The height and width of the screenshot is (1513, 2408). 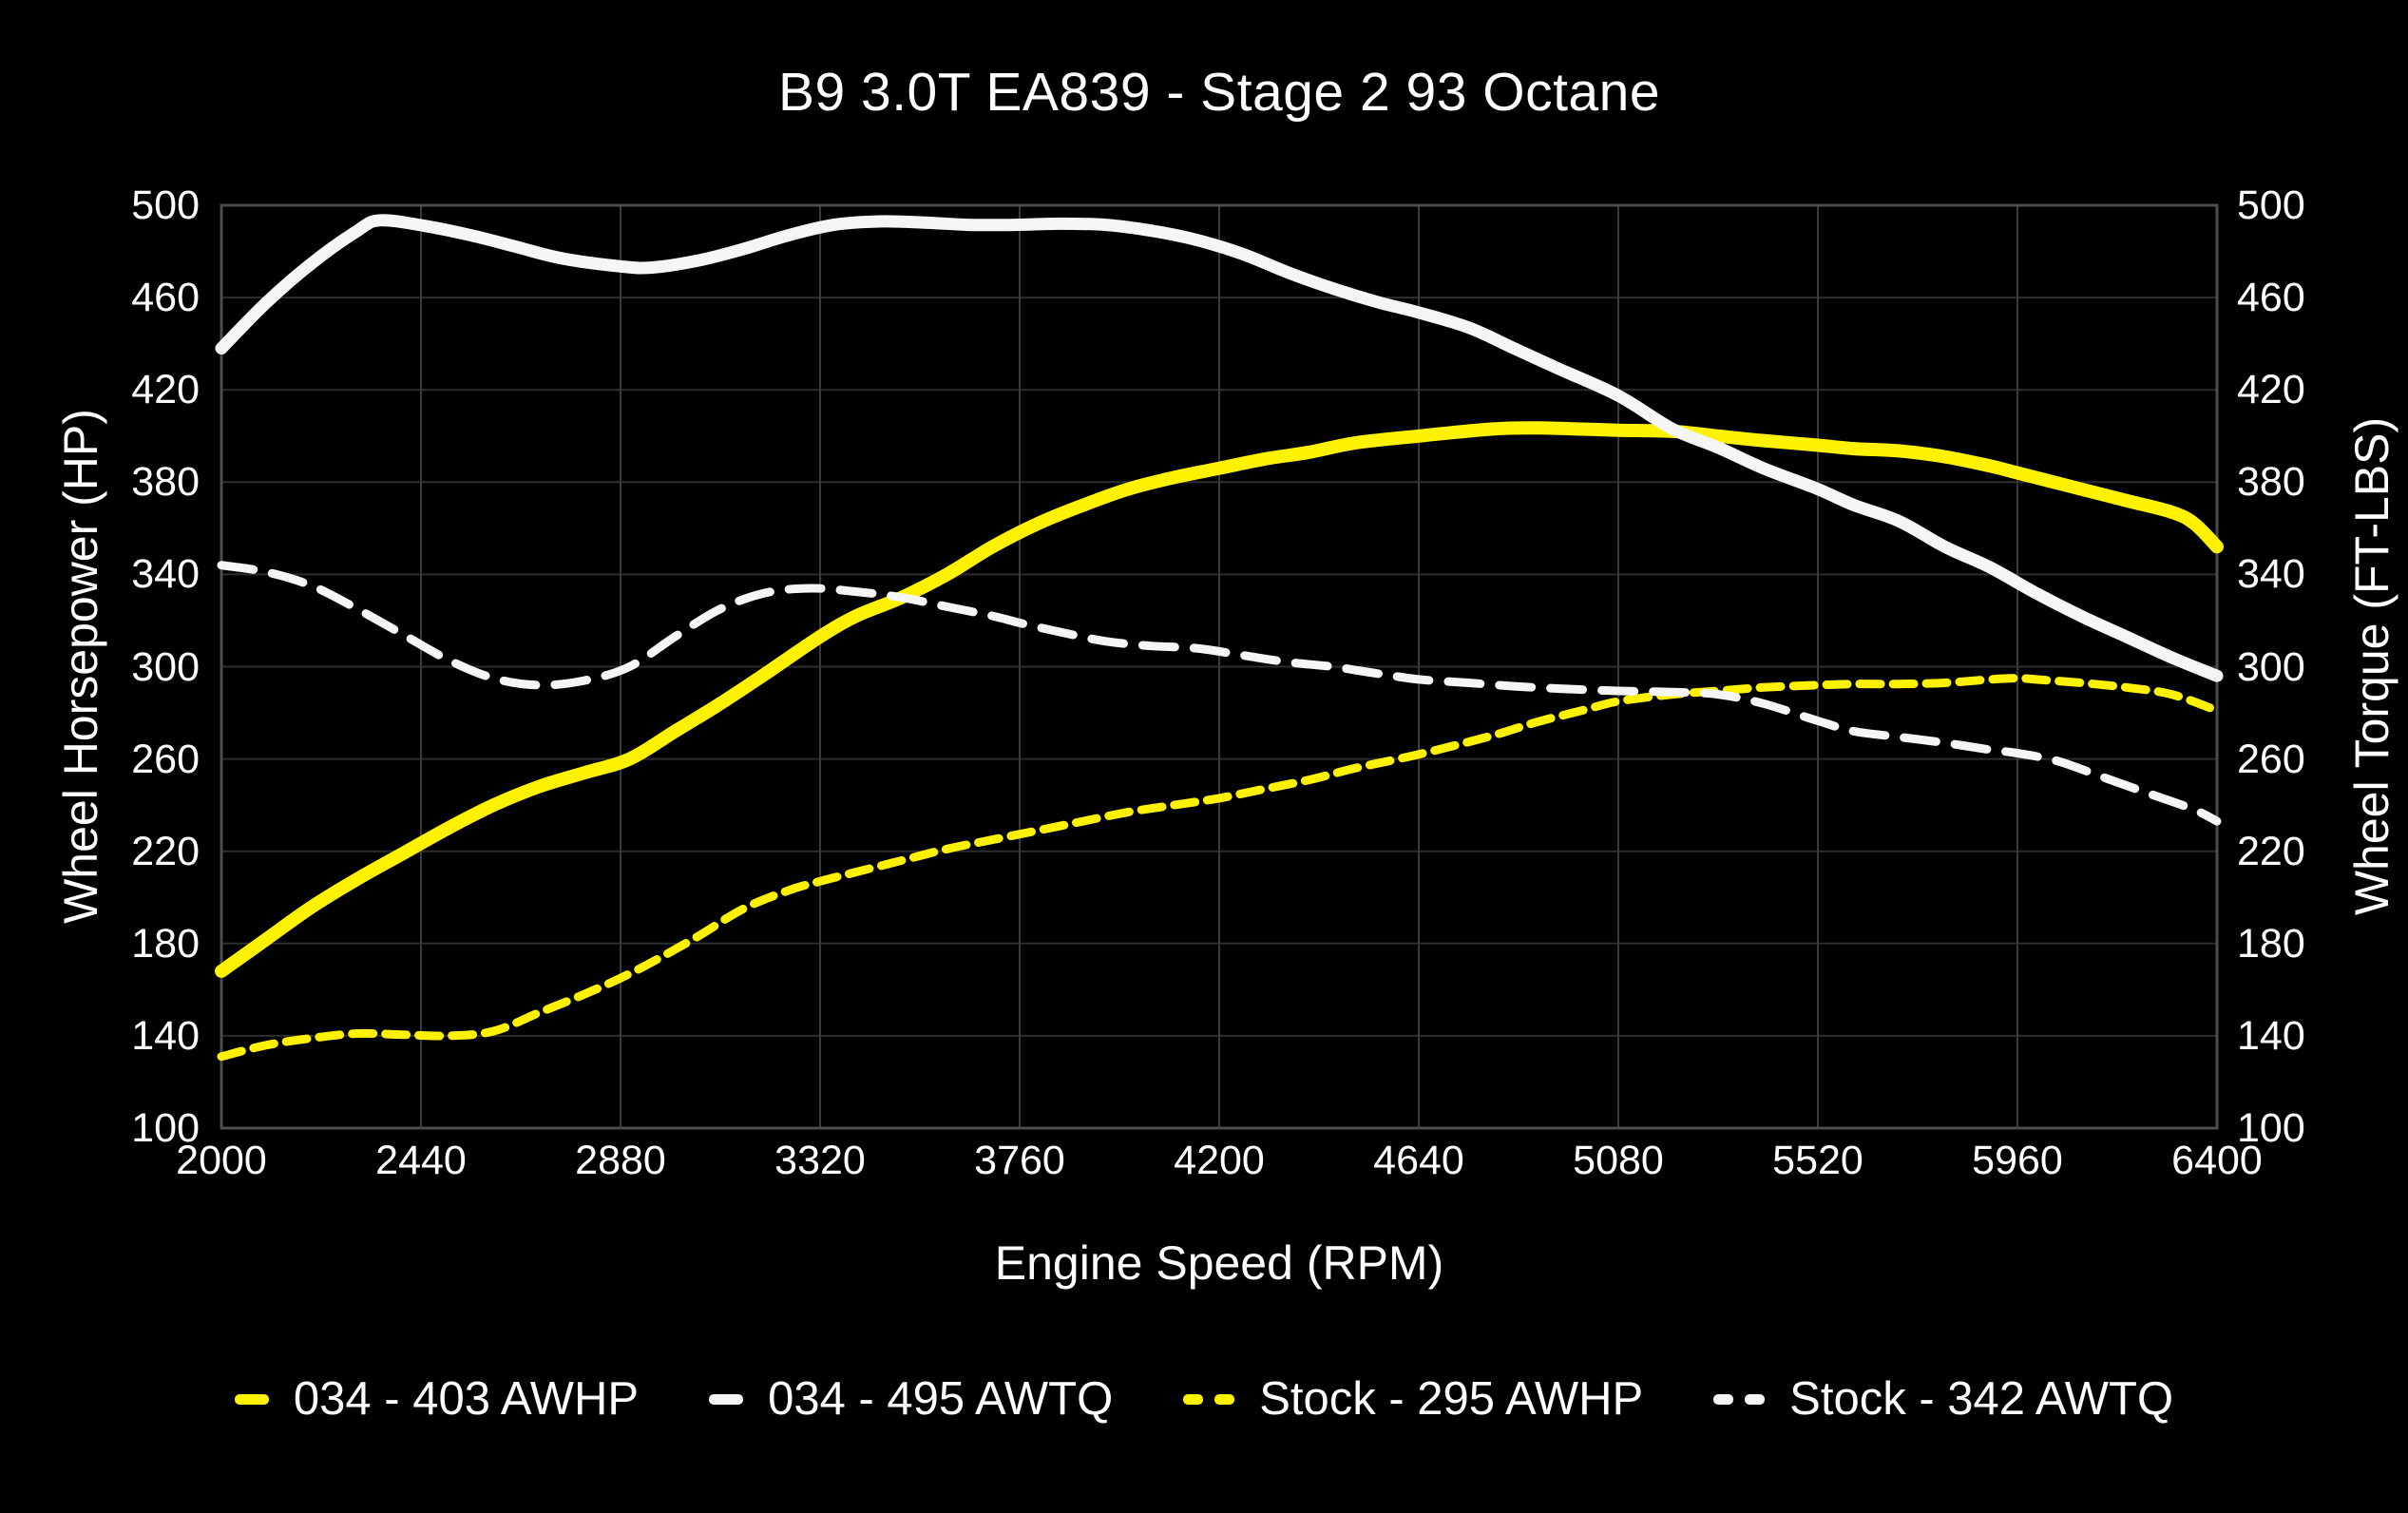 What do you see at coordinates (81, 666) in the screenshot?
I see `y-axis-title-left: Wheel Horsepower (HP)` at bounding box center [81, 666].